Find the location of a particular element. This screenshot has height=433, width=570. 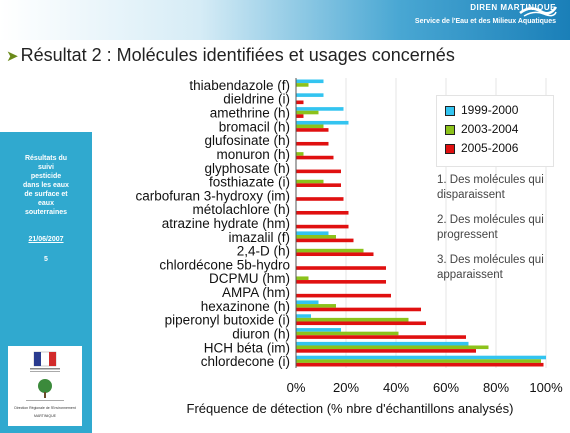

note-line: progressent is located at coordinates (467, 235).